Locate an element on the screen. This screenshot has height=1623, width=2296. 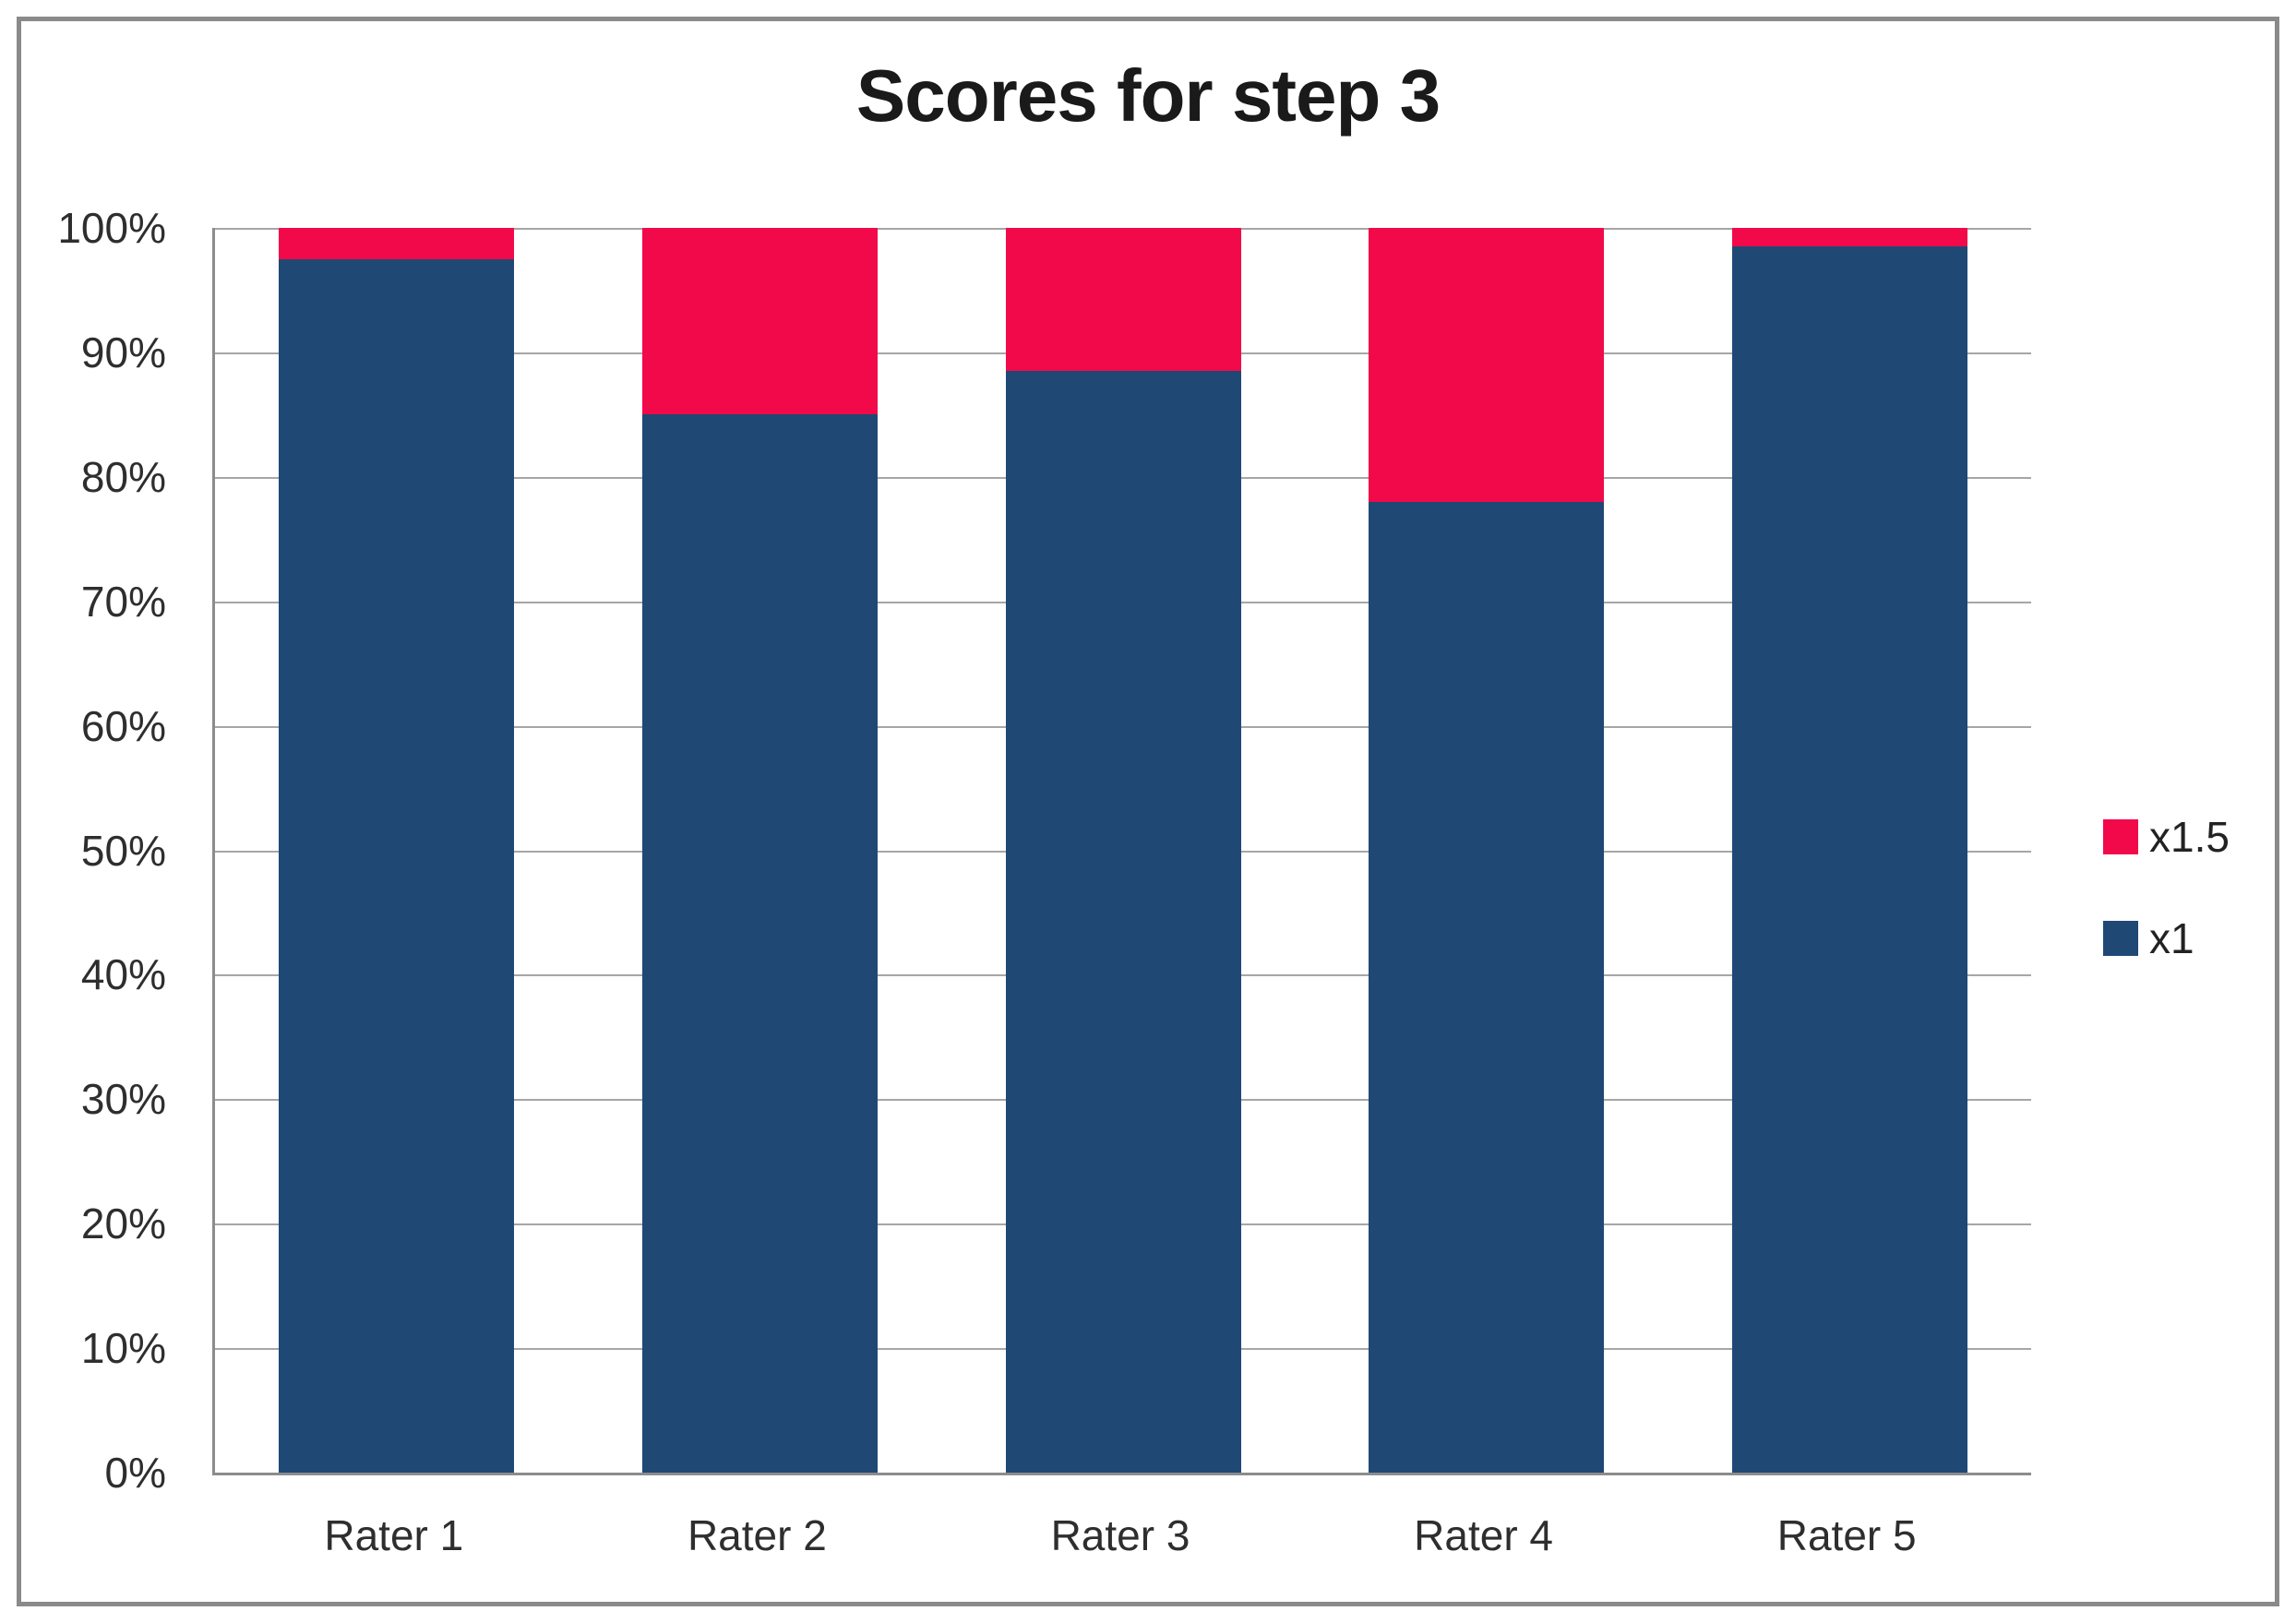
bar-segment-x1.5-rater-3 is located at coordinates (1123, 300).